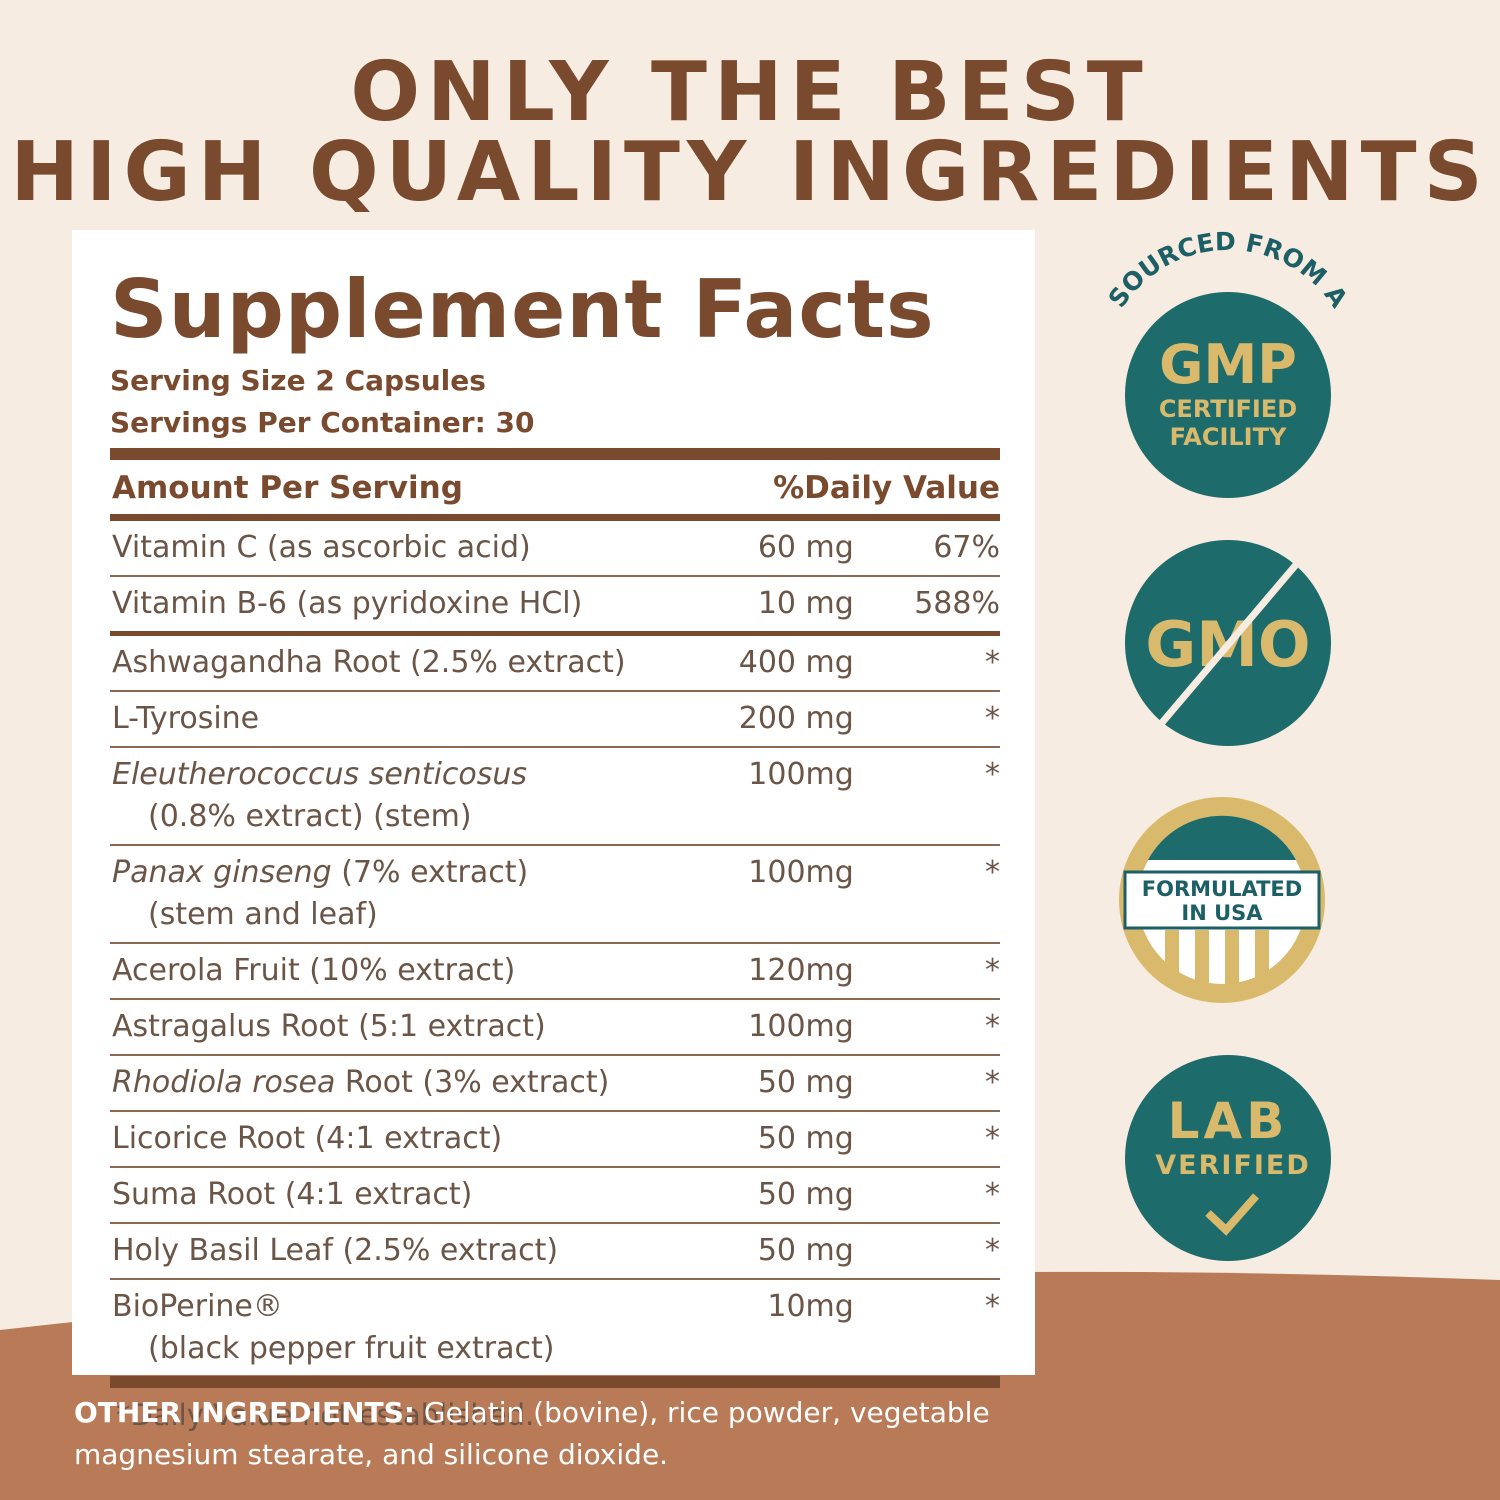 This screenshot has height=1500, width=1500. I want to click on table-header: Amount Per Serving %Daily Value, so click(555, 490).